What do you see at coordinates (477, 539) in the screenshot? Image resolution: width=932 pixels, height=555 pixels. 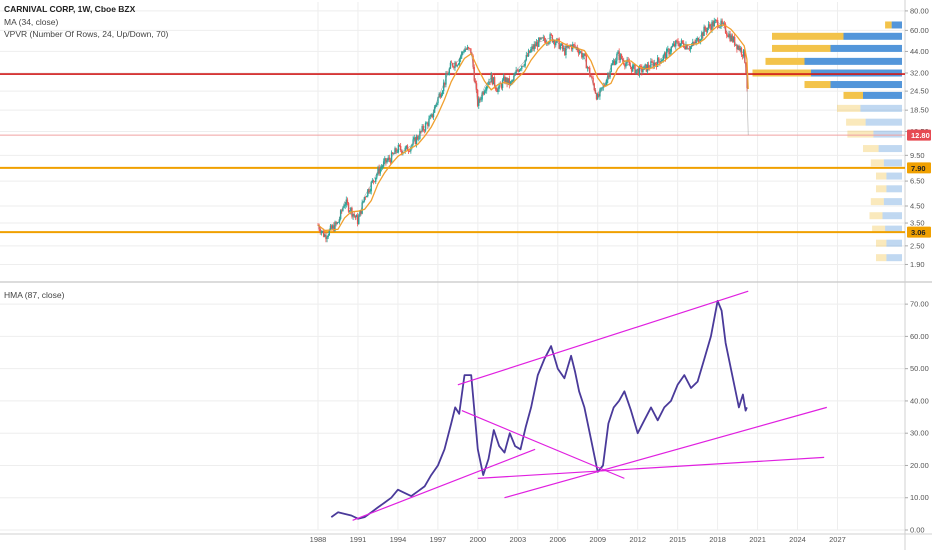 I see `xtick-label-2000: 2000` at bounding box center [477, 539].